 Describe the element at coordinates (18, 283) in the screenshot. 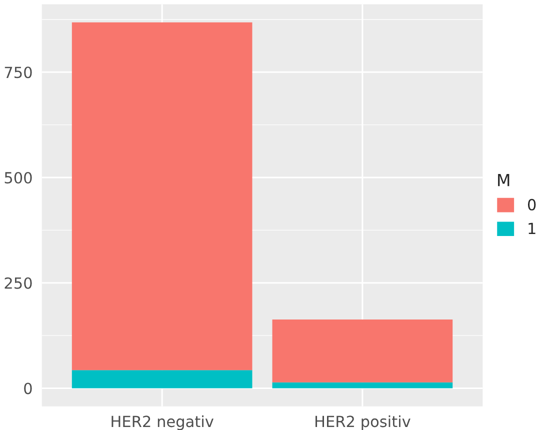

I see `y-tick-label: 250` at that location.